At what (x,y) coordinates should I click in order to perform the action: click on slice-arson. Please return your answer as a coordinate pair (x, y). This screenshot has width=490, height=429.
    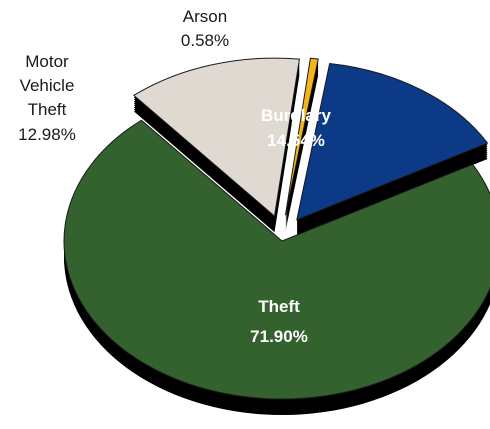
    Looking at the image, I should click on (301, 136).